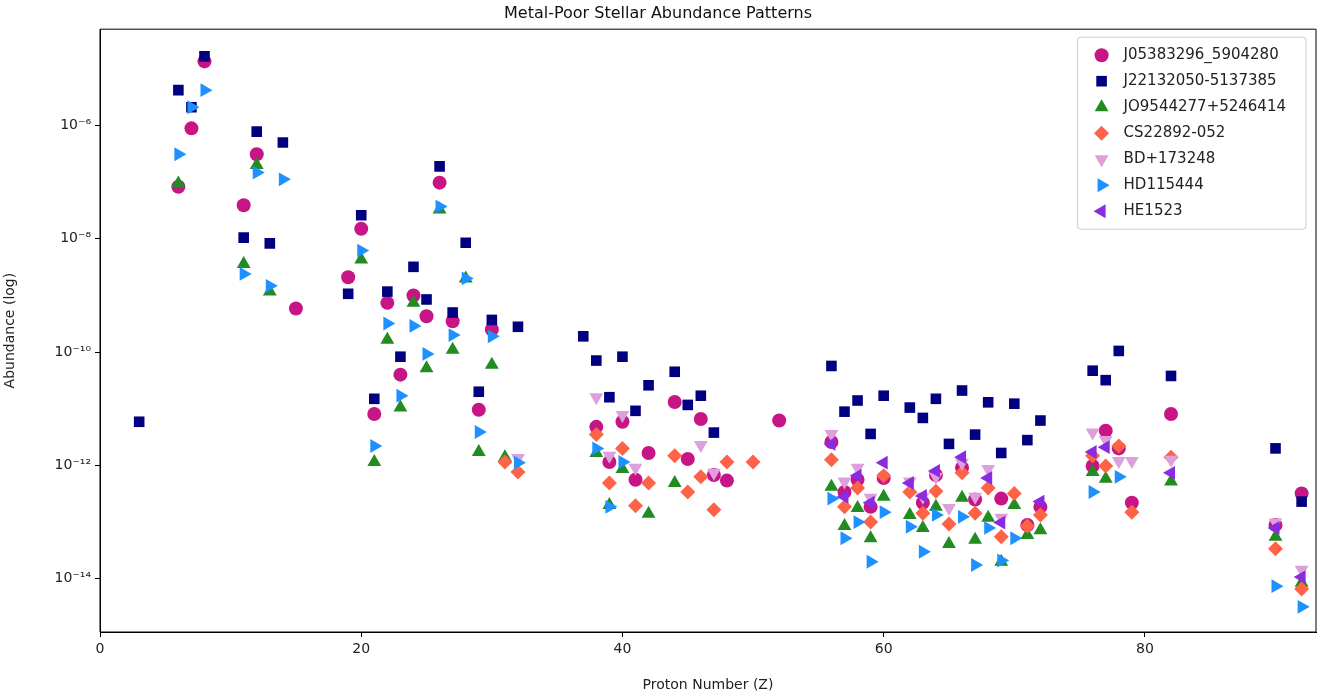 This screenshot has width=1330, height=696. I want to click on x-tick-label: 80, so click(1144, 648).